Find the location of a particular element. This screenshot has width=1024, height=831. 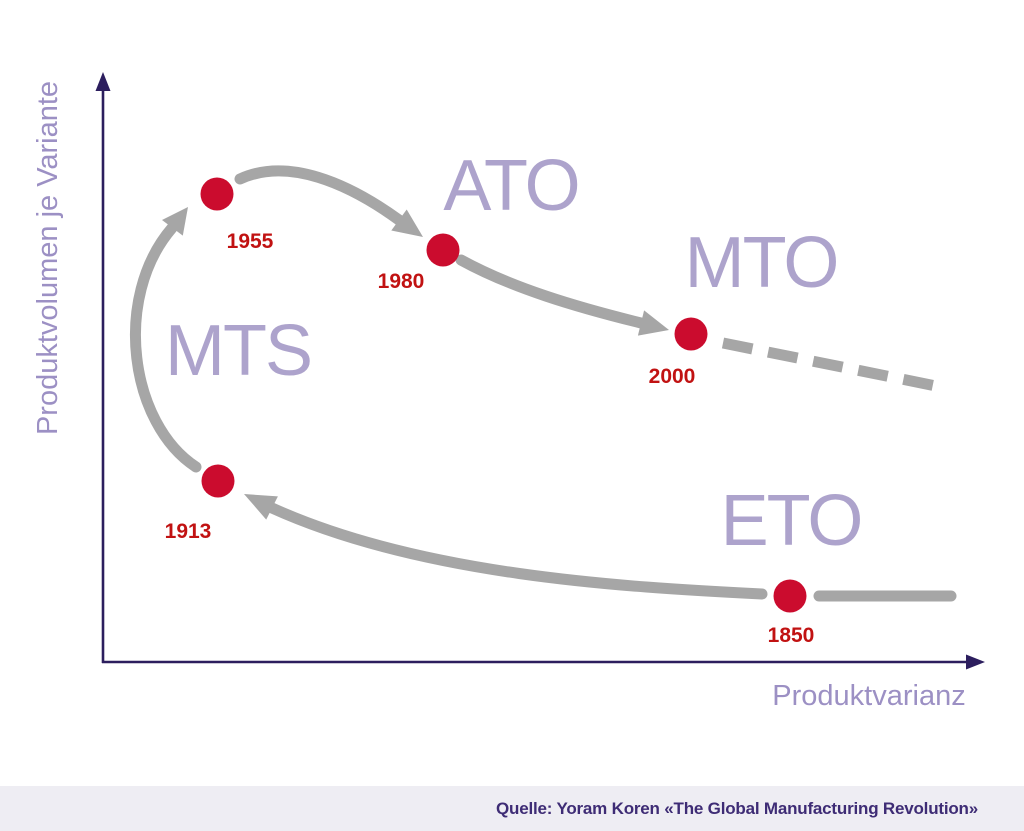

y-axis-label: Produktvolumen je Variante is located at coordinates (48, 258).